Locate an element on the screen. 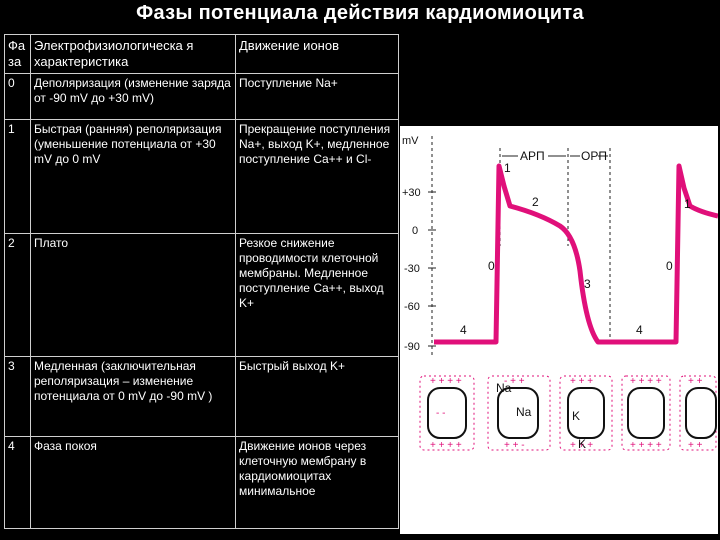 The height and width of the screenshot is (540, 720). row-phase: 4 is located at coordinates (17, 482).